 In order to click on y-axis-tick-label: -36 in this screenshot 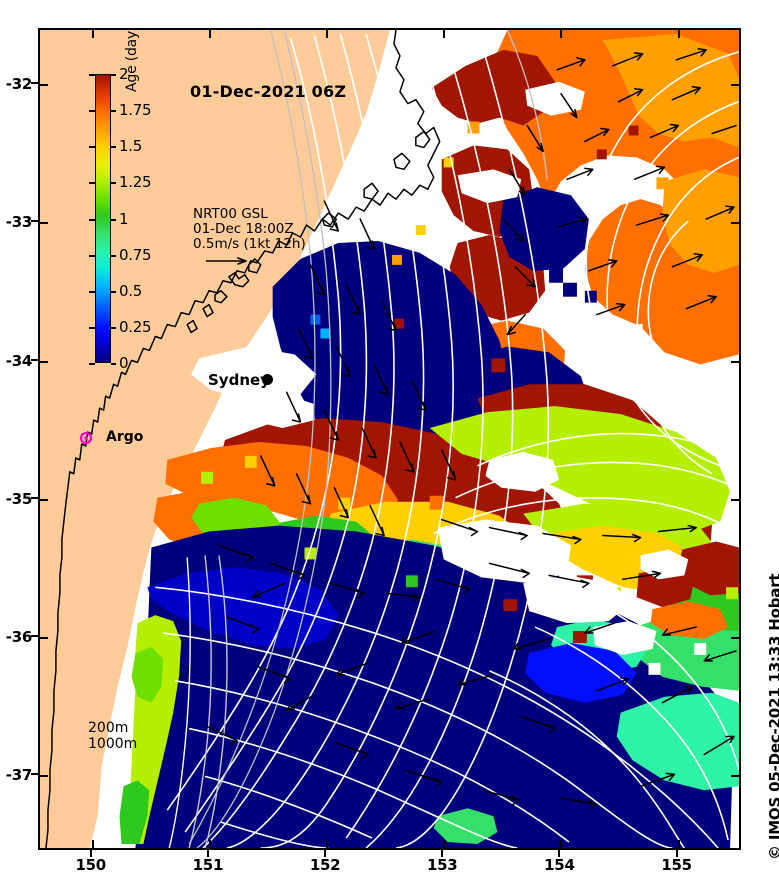, I will do `click(19, 636)`.